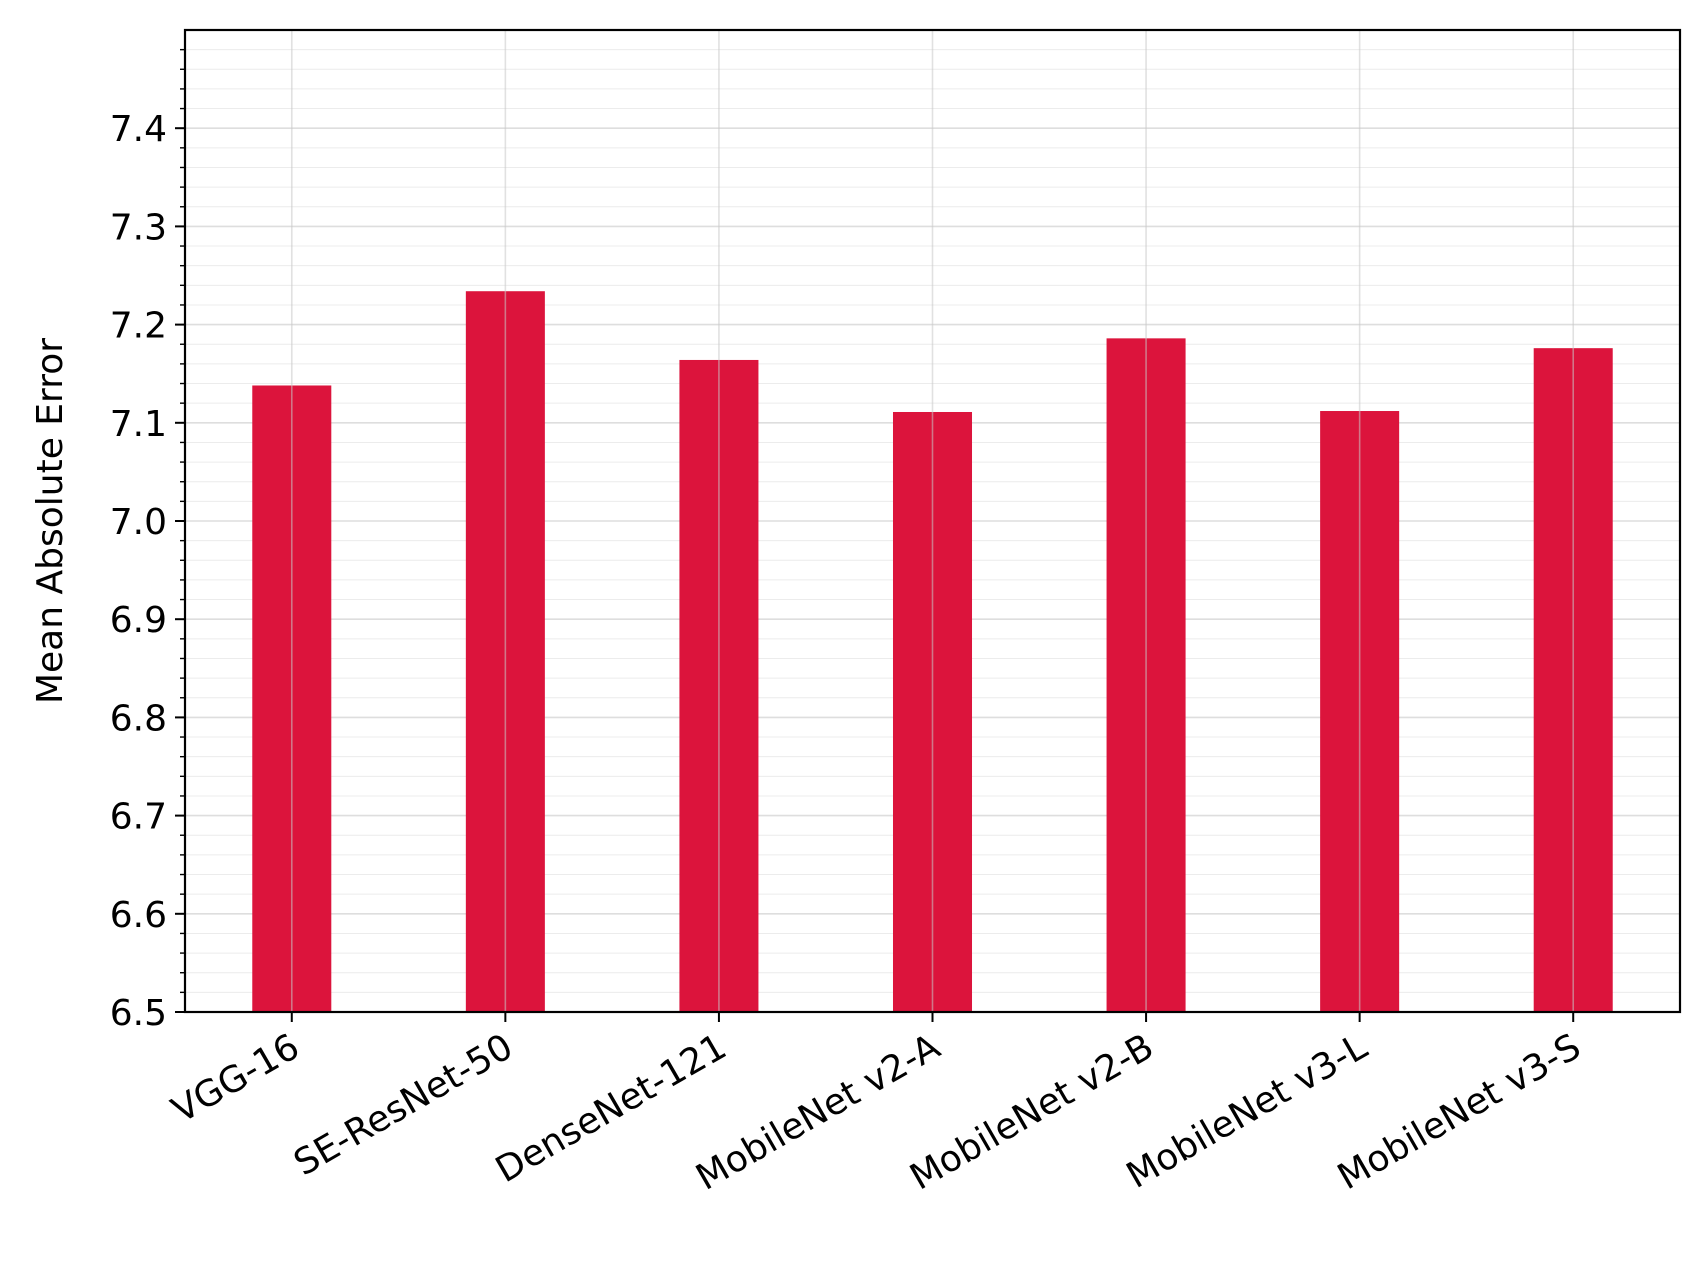 Image resolution: width=1702 pixels, height=1262 pixels. What do you see at coordinates (138, 1013) in the screenshot?
I see `y-tick-label: 6.5` at bounding box center [138, 1013].